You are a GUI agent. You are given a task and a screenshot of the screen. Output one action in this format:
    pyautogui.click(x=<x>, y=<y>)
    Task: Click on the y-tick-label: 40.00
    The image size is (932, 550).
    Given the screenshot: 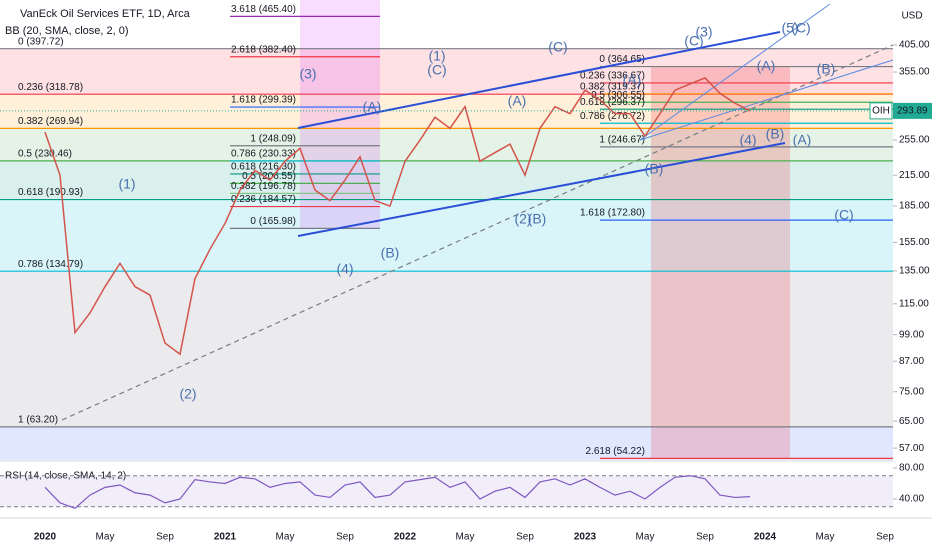 What is the action you would take?
    pyautogui.click(x=911, y=499)
    